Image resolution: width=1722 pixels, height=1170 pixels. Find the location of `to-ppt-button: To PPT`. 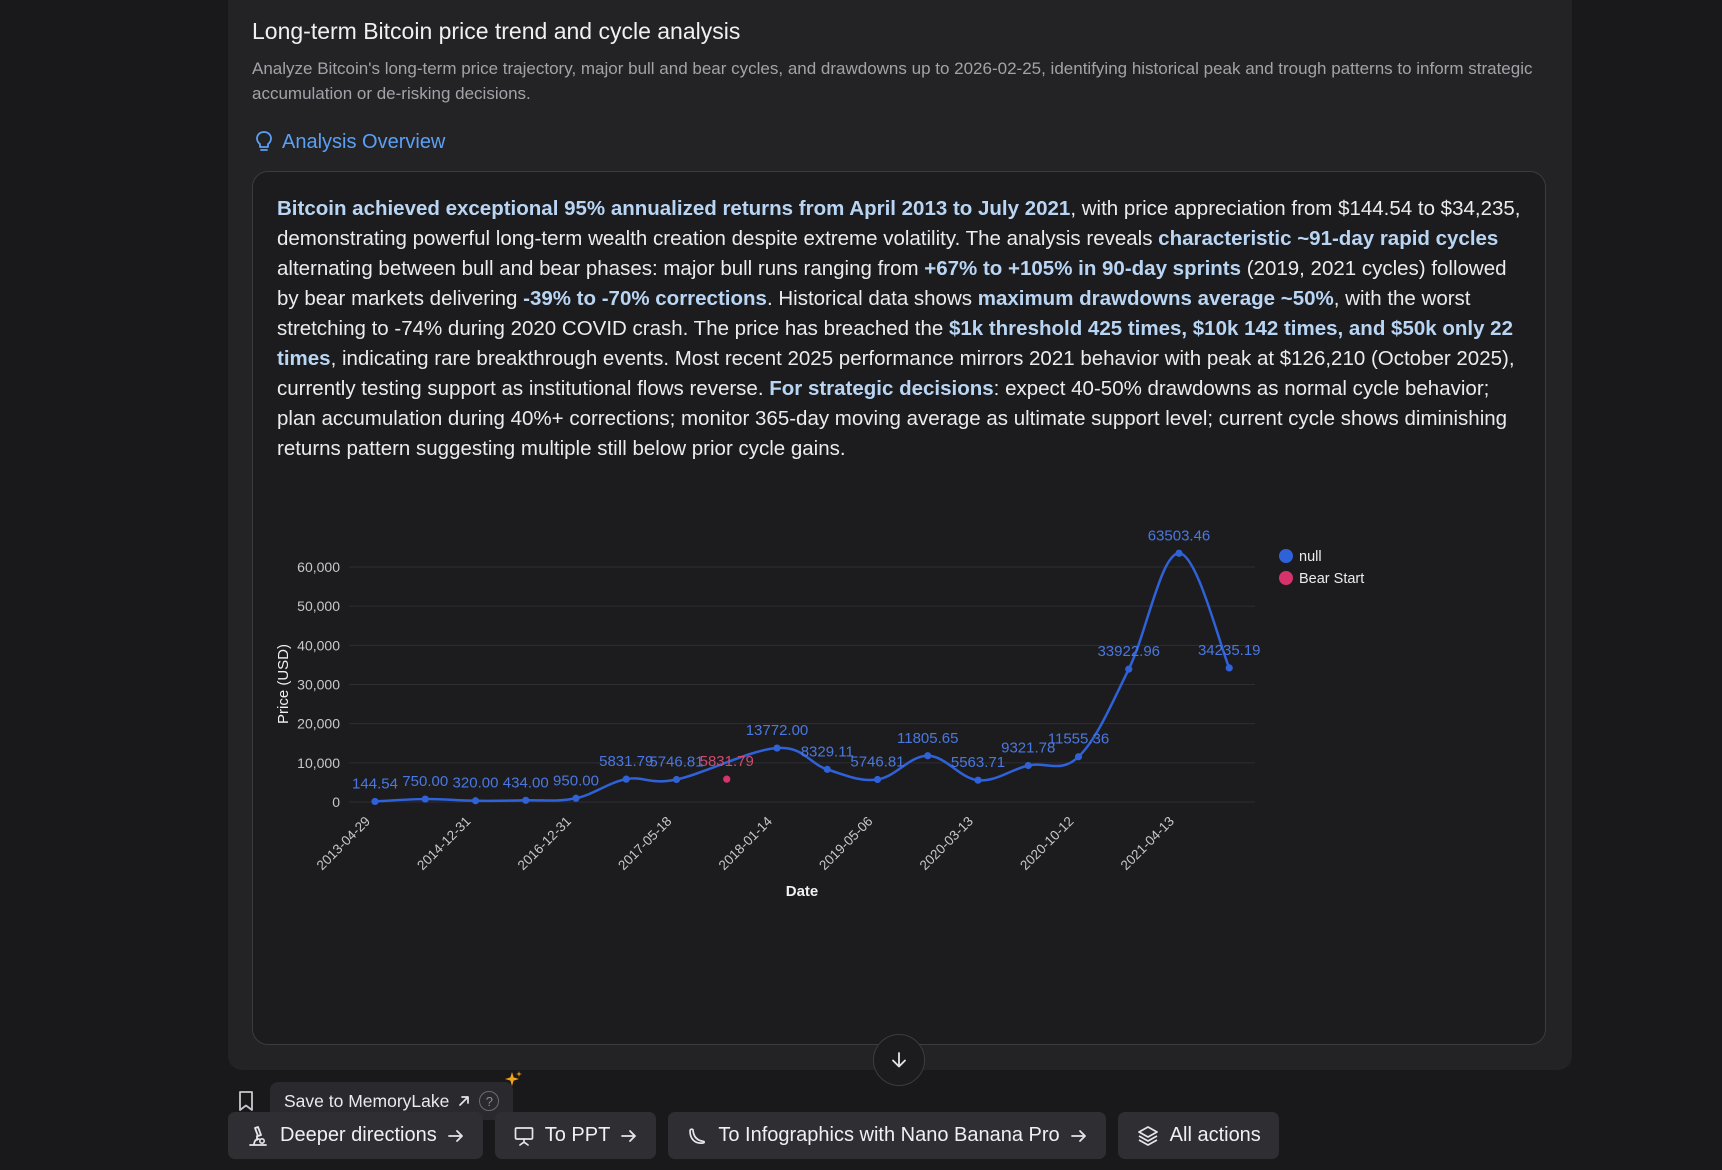

to-ppt-button: To PPT is located at coordinates (575, 1135).